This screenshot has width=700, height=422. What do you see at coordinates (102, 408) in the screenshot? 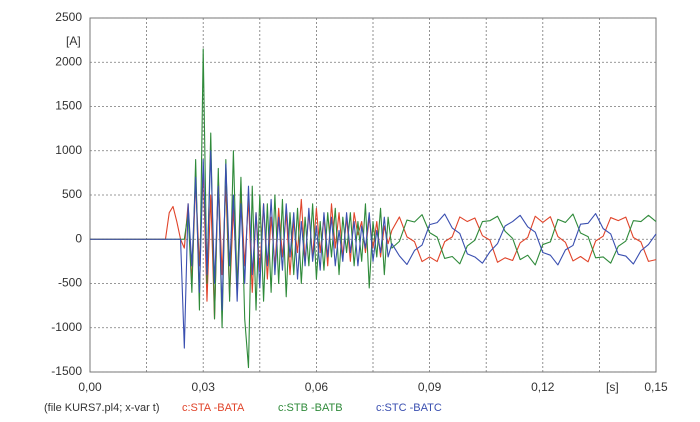
I see `legend-caption: (file KURS7.pl4; x-var t)` at bounding box center [102, 408].